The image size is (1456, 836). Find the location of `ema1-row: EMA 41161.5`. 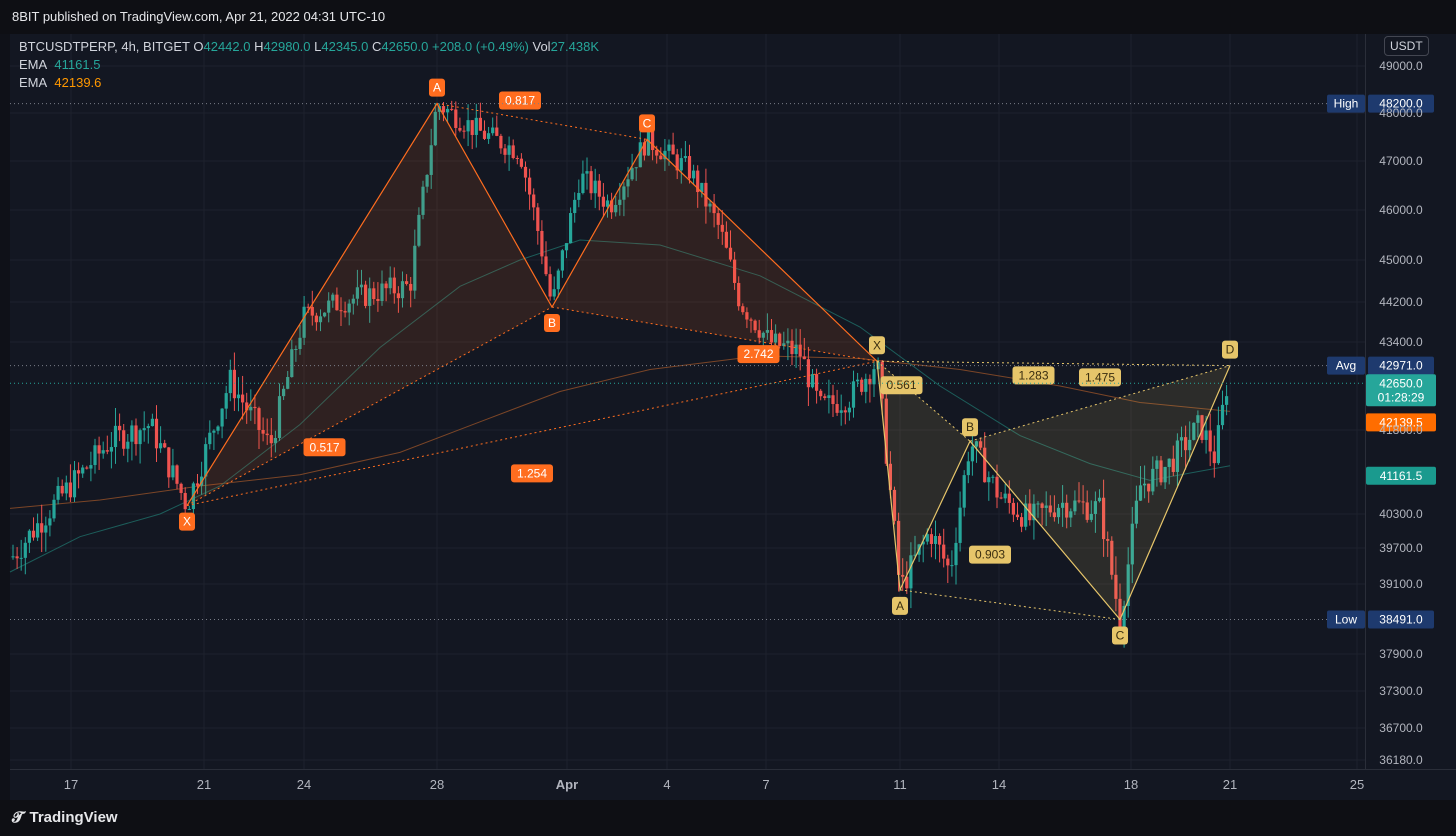

ema1-row: EMA 41161.5 is located at coordinates (309, 65).